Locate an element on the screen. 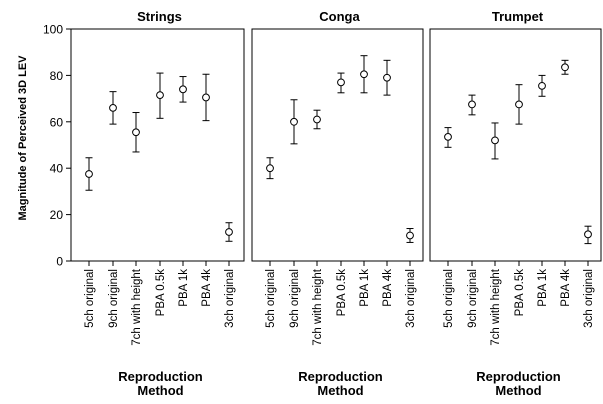 Image resolution: width=603 pixels, height=404 pixels. y-tick-label: 60 is located at coordinates (57, 122).